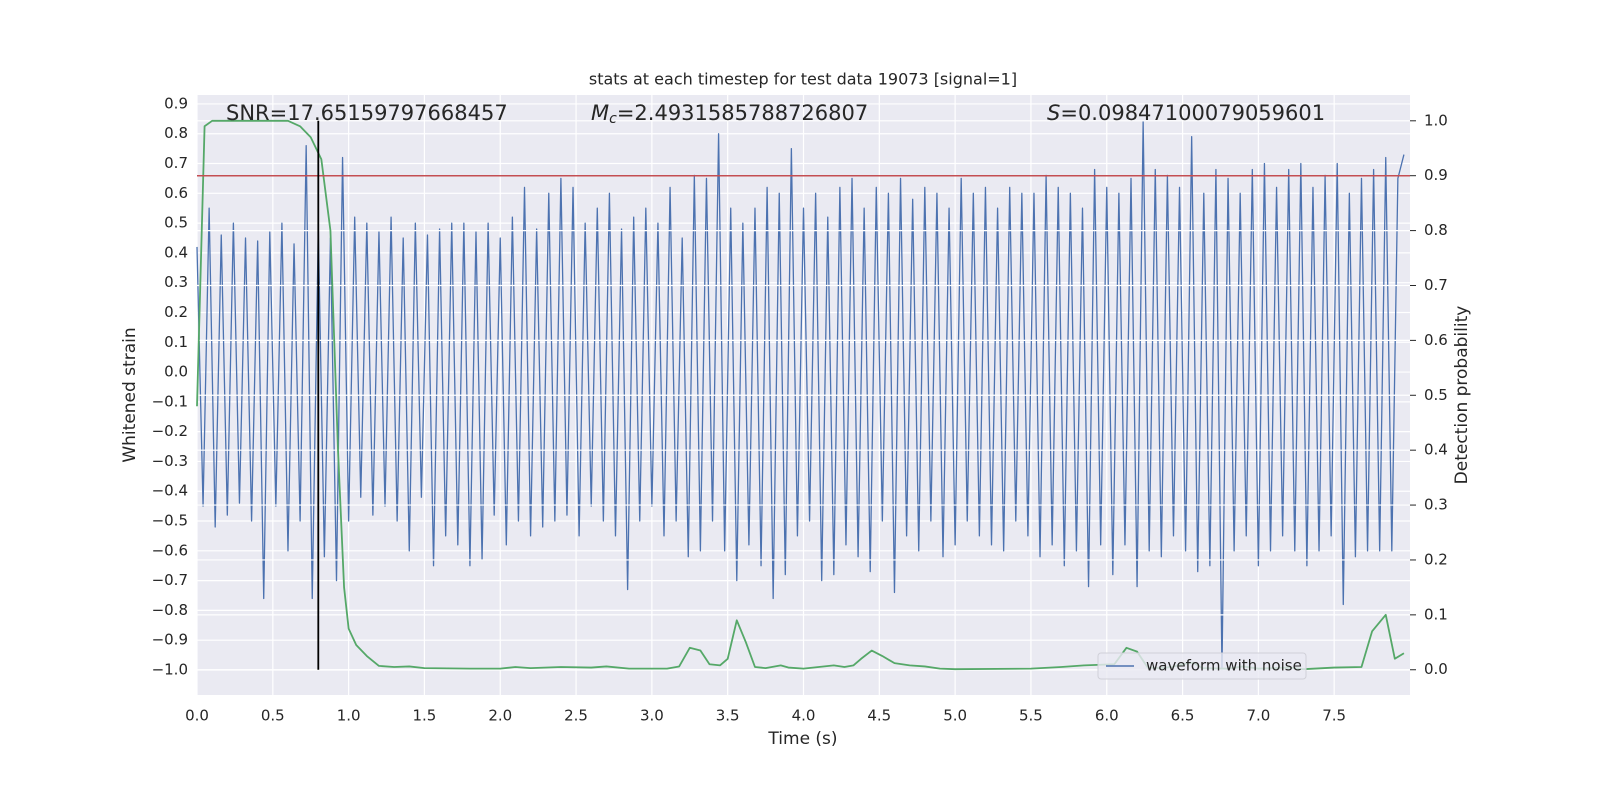 This screenshot has width=1600, height=800. What do you see at coordinates (1436, 340) in the screenshot?
I see `y2-tick-label: 0.6` at bounding box center [1436, 340].